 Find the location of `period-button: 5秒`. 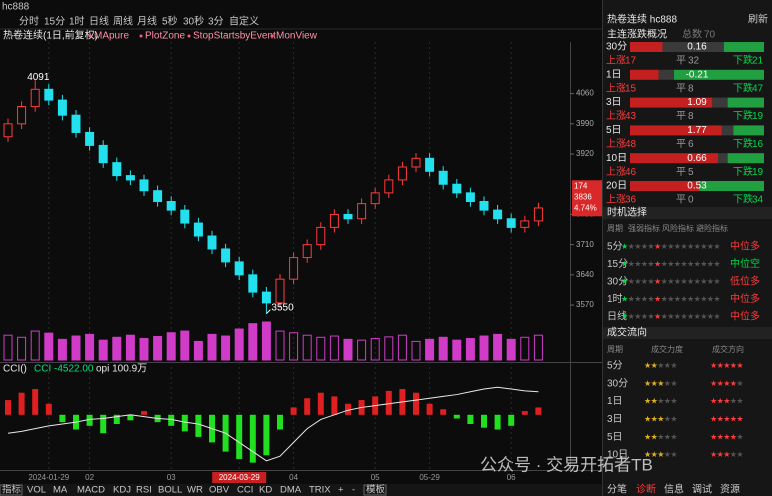

period-button: 5秒 is located at coordinates (170, 21).